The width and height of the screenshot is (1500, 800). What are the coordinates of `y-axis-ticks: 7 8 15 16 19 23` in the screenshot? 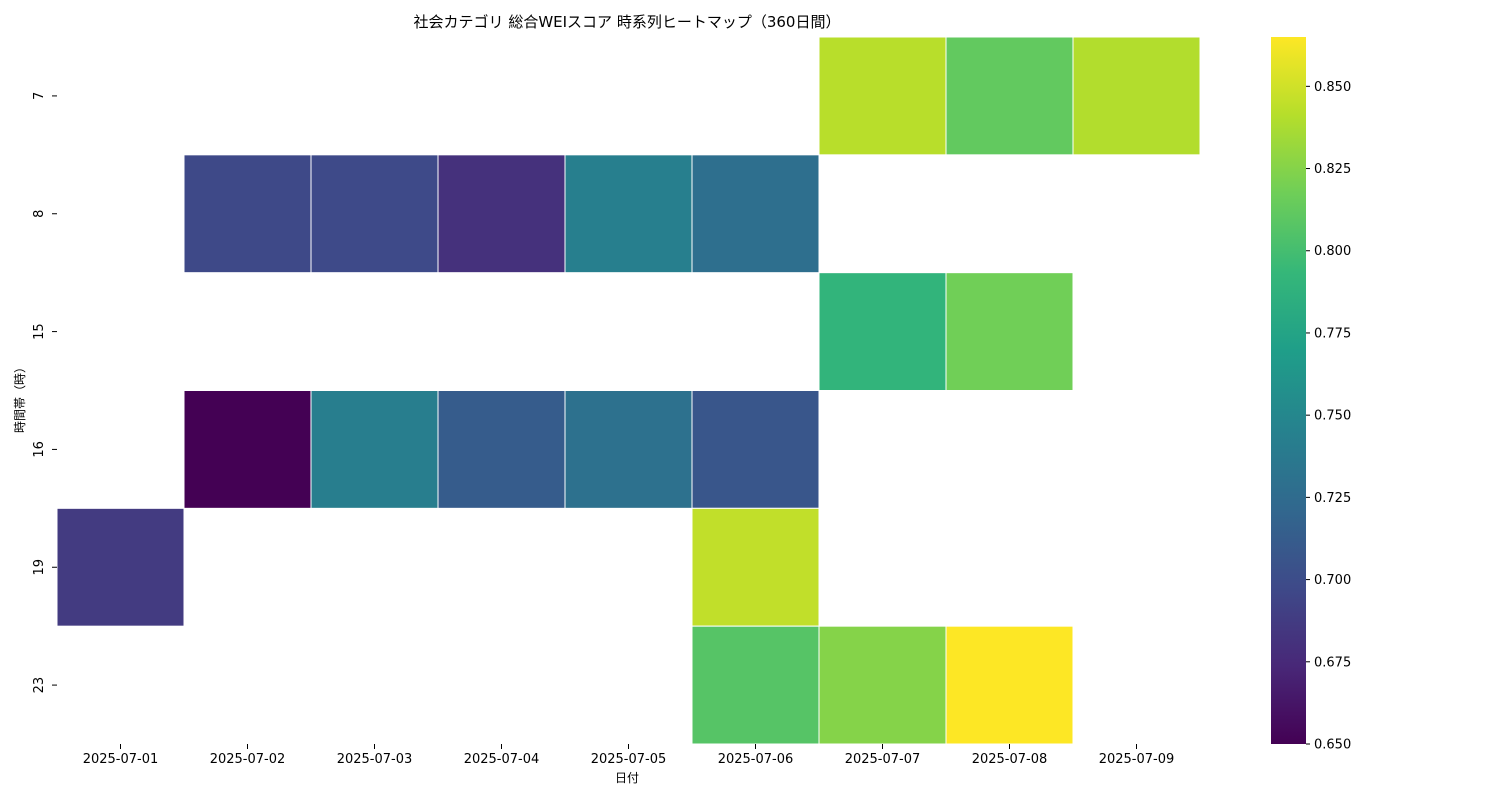 It's located at (44, 393).